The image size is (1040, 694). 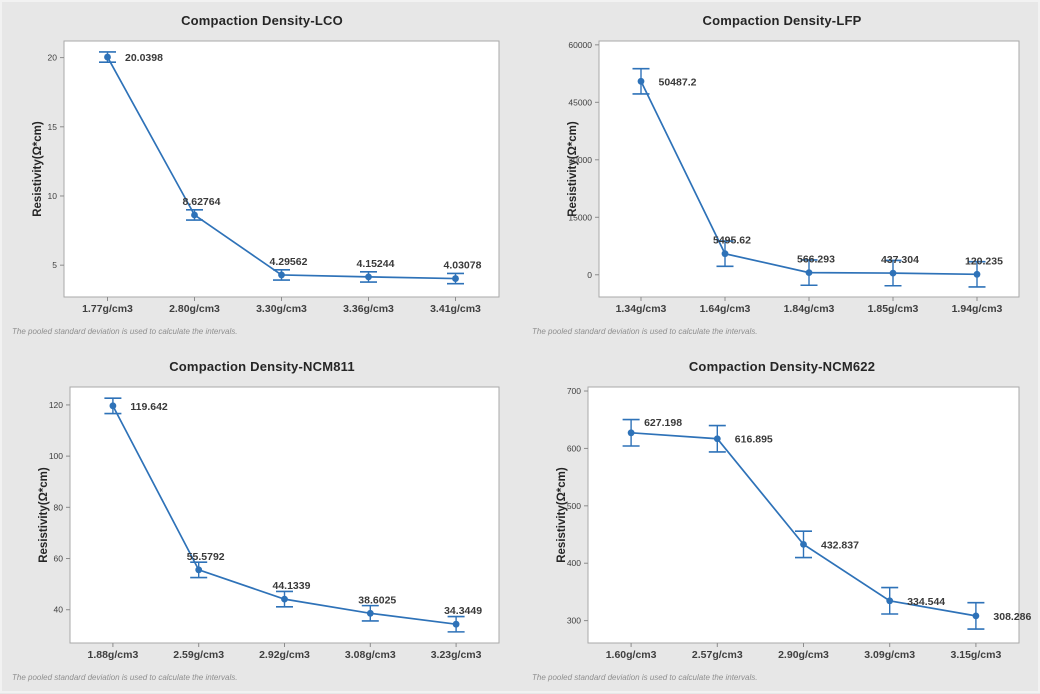 What do you see at coordinates (803, 655) in the screenshot?
I see `x-tick-label: 2.90g/cm3` at bounding box center [803, 655].